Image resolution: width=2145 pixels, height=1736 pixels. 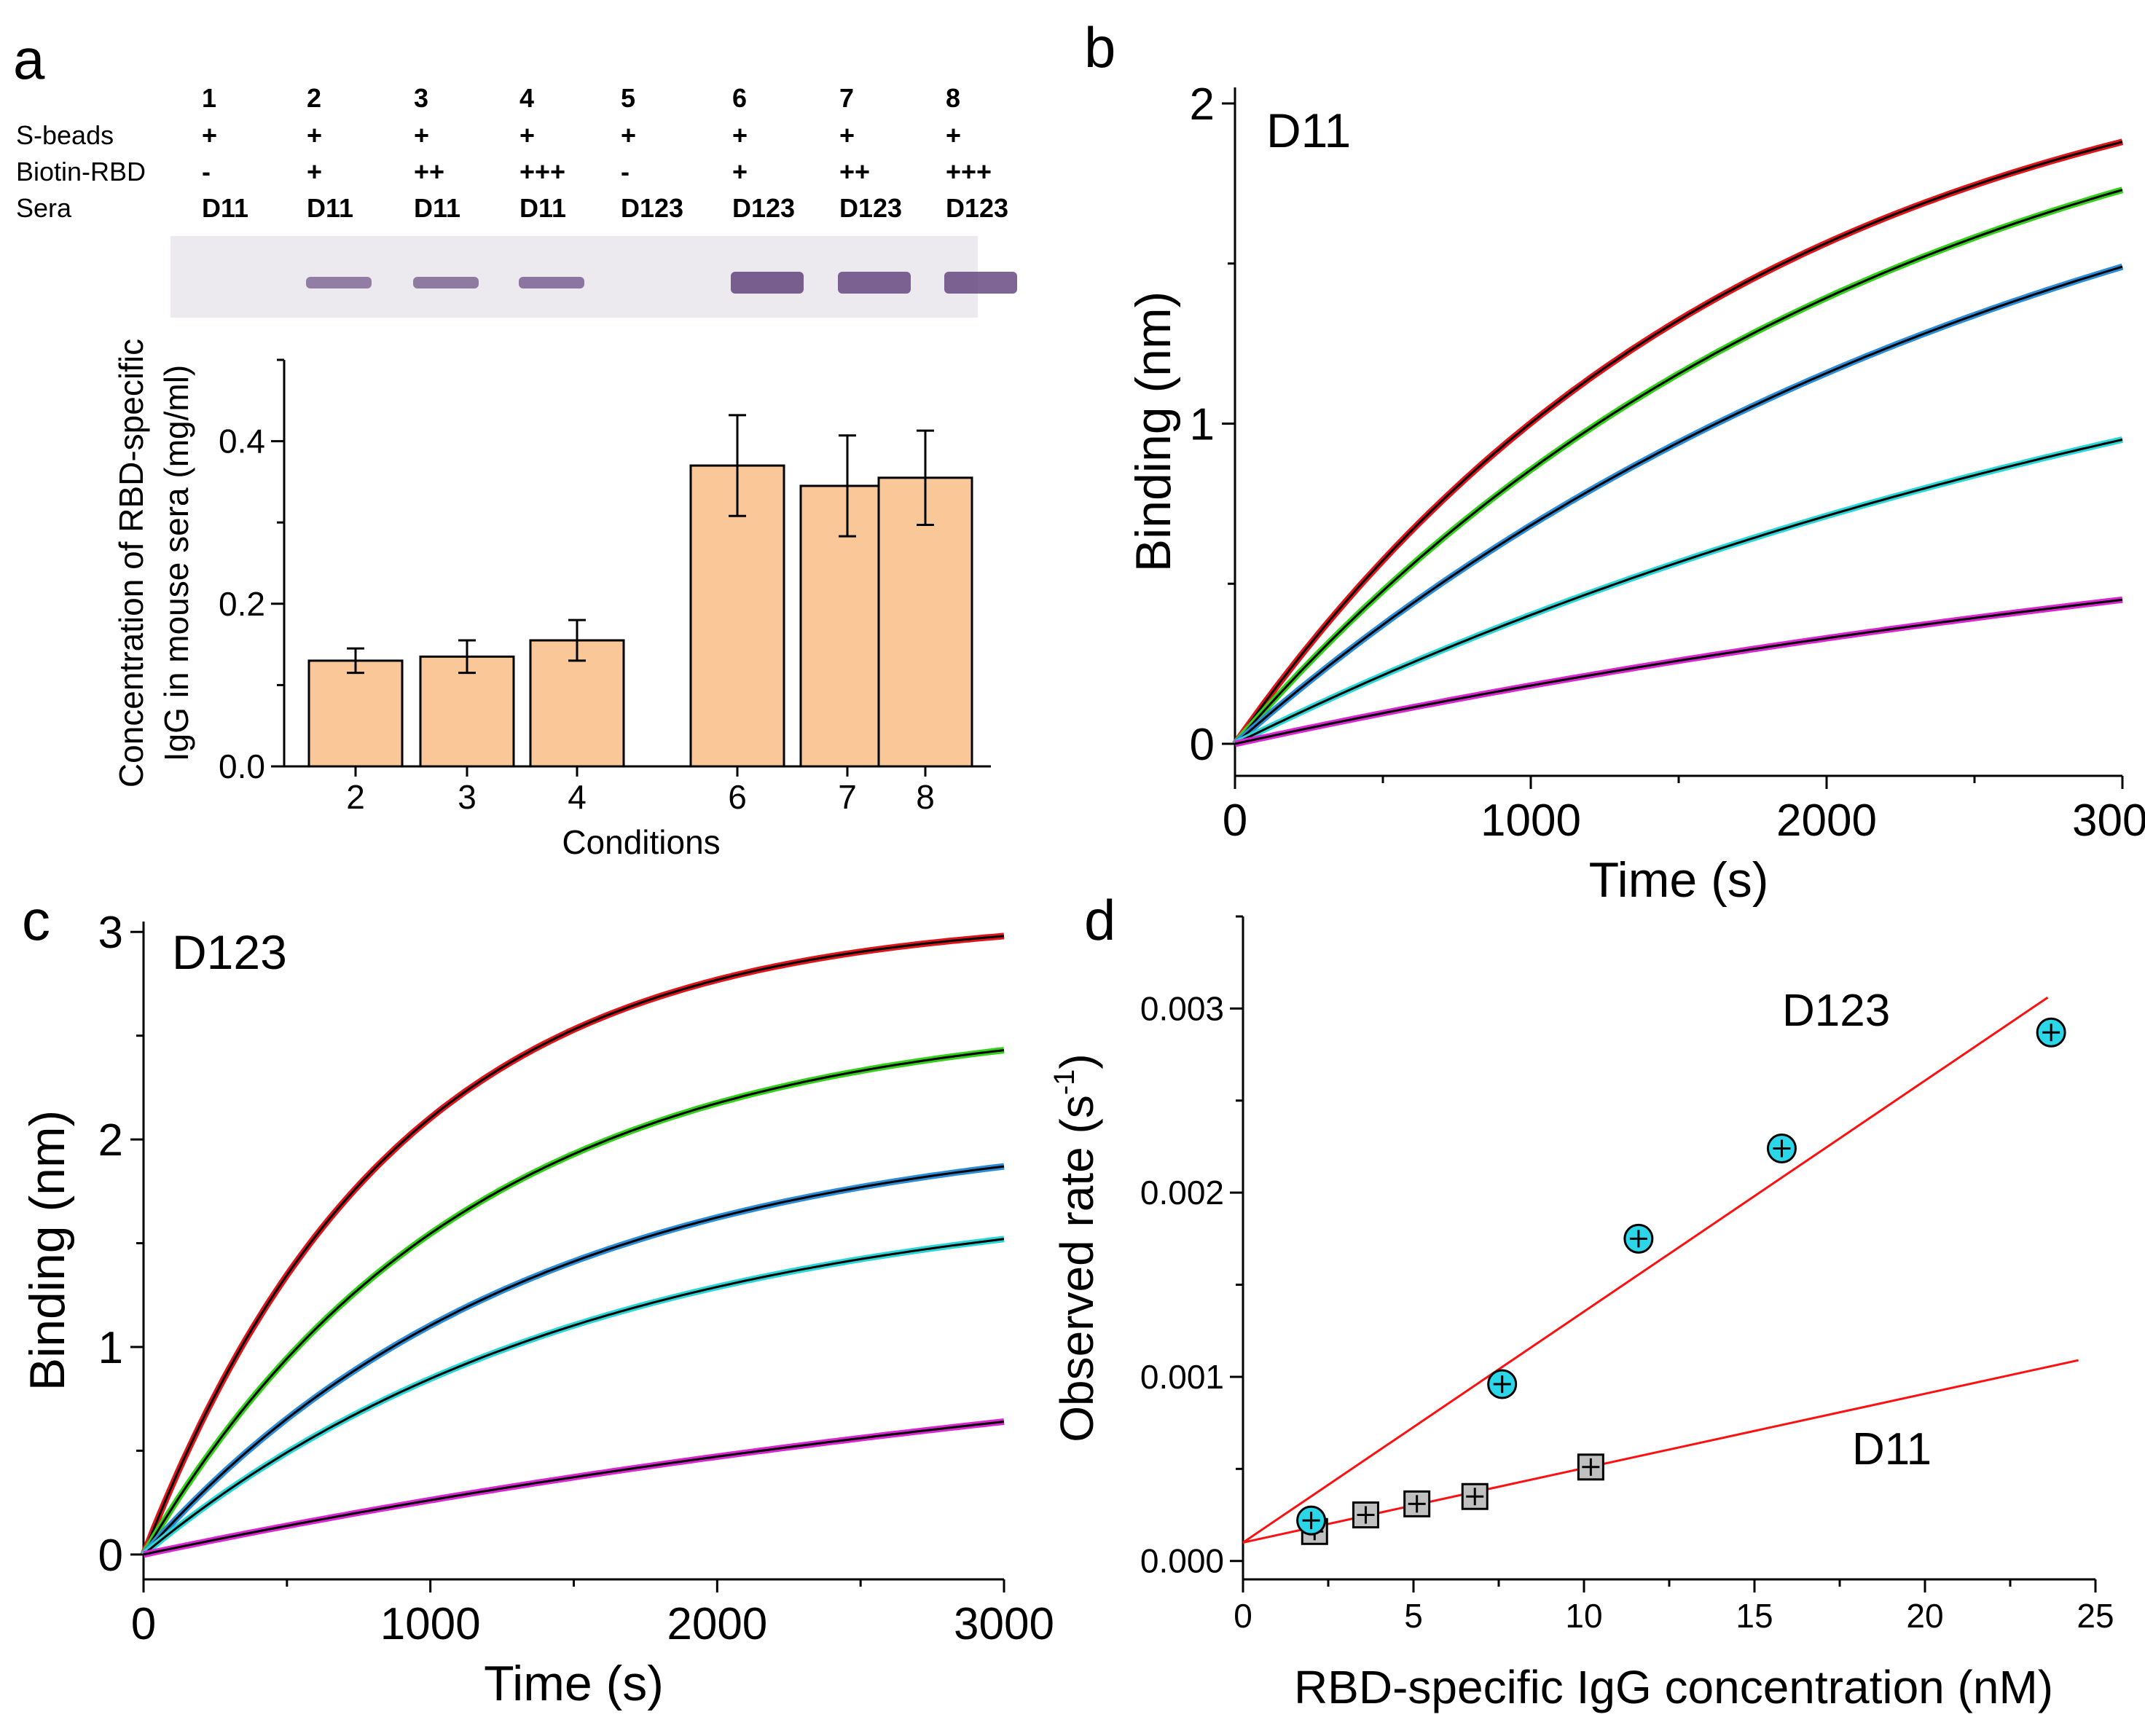 I want to click on row-label-biotin-rbd: Biotin-RBD, so click(x=81, y=171).